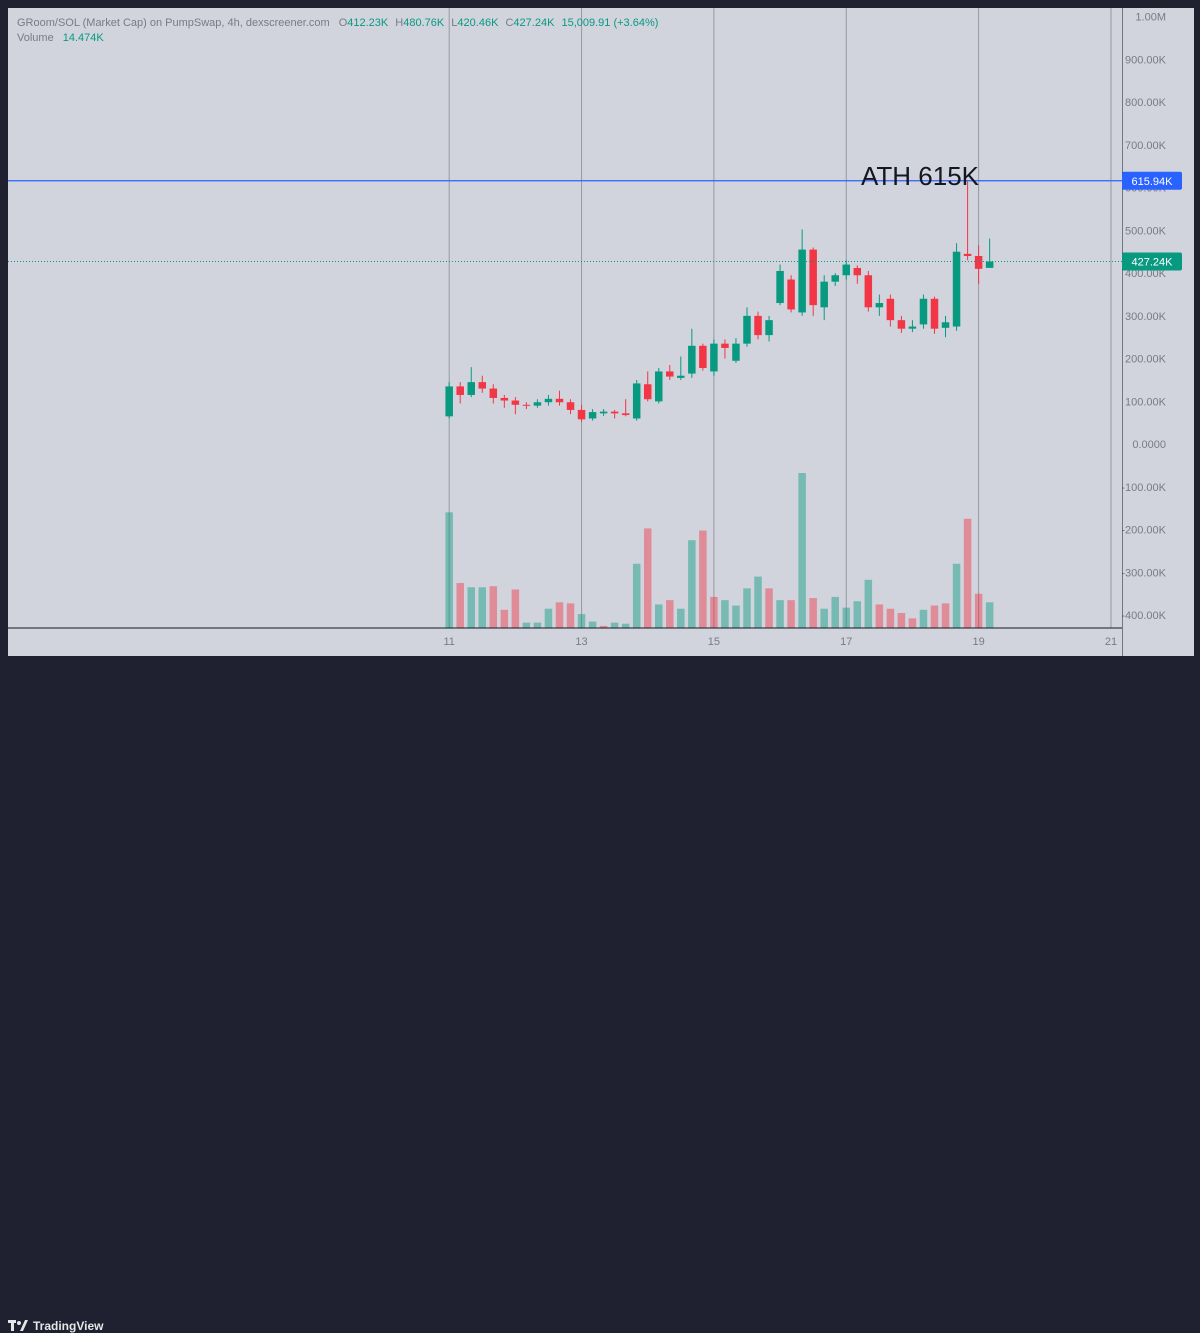 This screenshot has height=1333, width=1200. What do you see at coordinates (1146, 274) in the screenshot?
I see `y-tick-label: 400.00K` at bounding box center [1146, 274].